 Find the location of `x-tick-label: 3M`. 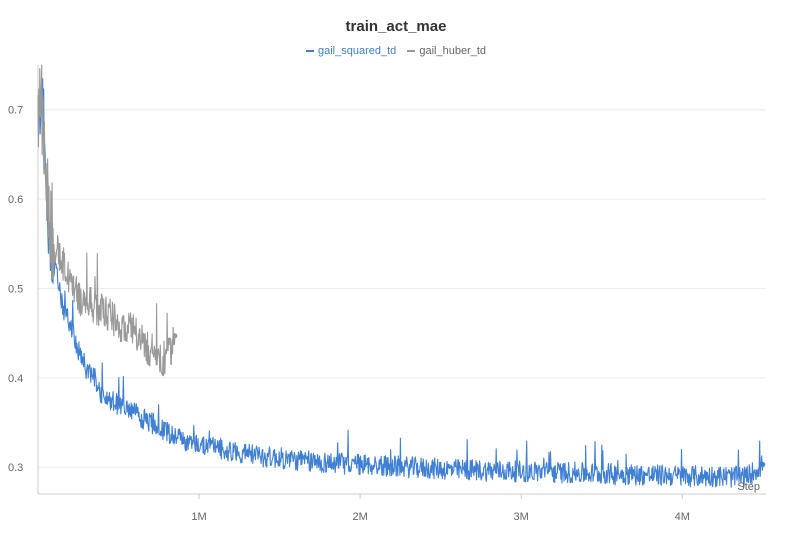

x-tick-label: 3M is located at coordinates (521, 517).